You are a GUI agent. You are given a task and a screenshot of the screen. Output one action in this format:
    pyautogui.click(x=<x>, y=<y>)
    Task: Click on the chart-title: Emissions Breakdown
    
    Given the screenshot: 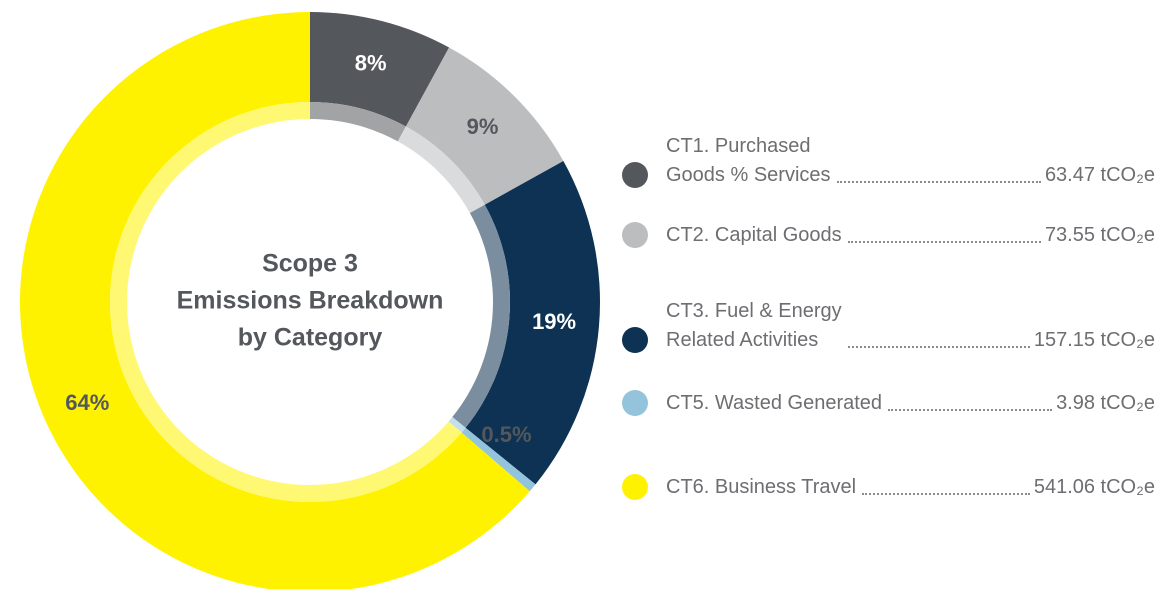 What is the action you would take?
    pyautogui.click(x=310, y=301)
    